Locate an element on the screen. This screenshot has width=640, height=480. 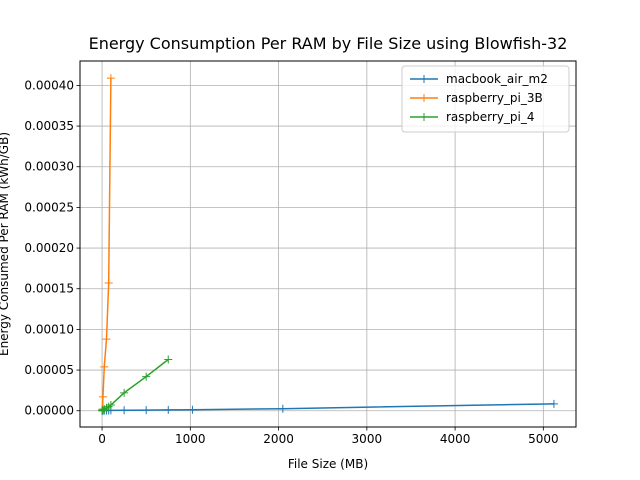
legend-label: raspberry_pi_3B is located at coordinates (494, 98).